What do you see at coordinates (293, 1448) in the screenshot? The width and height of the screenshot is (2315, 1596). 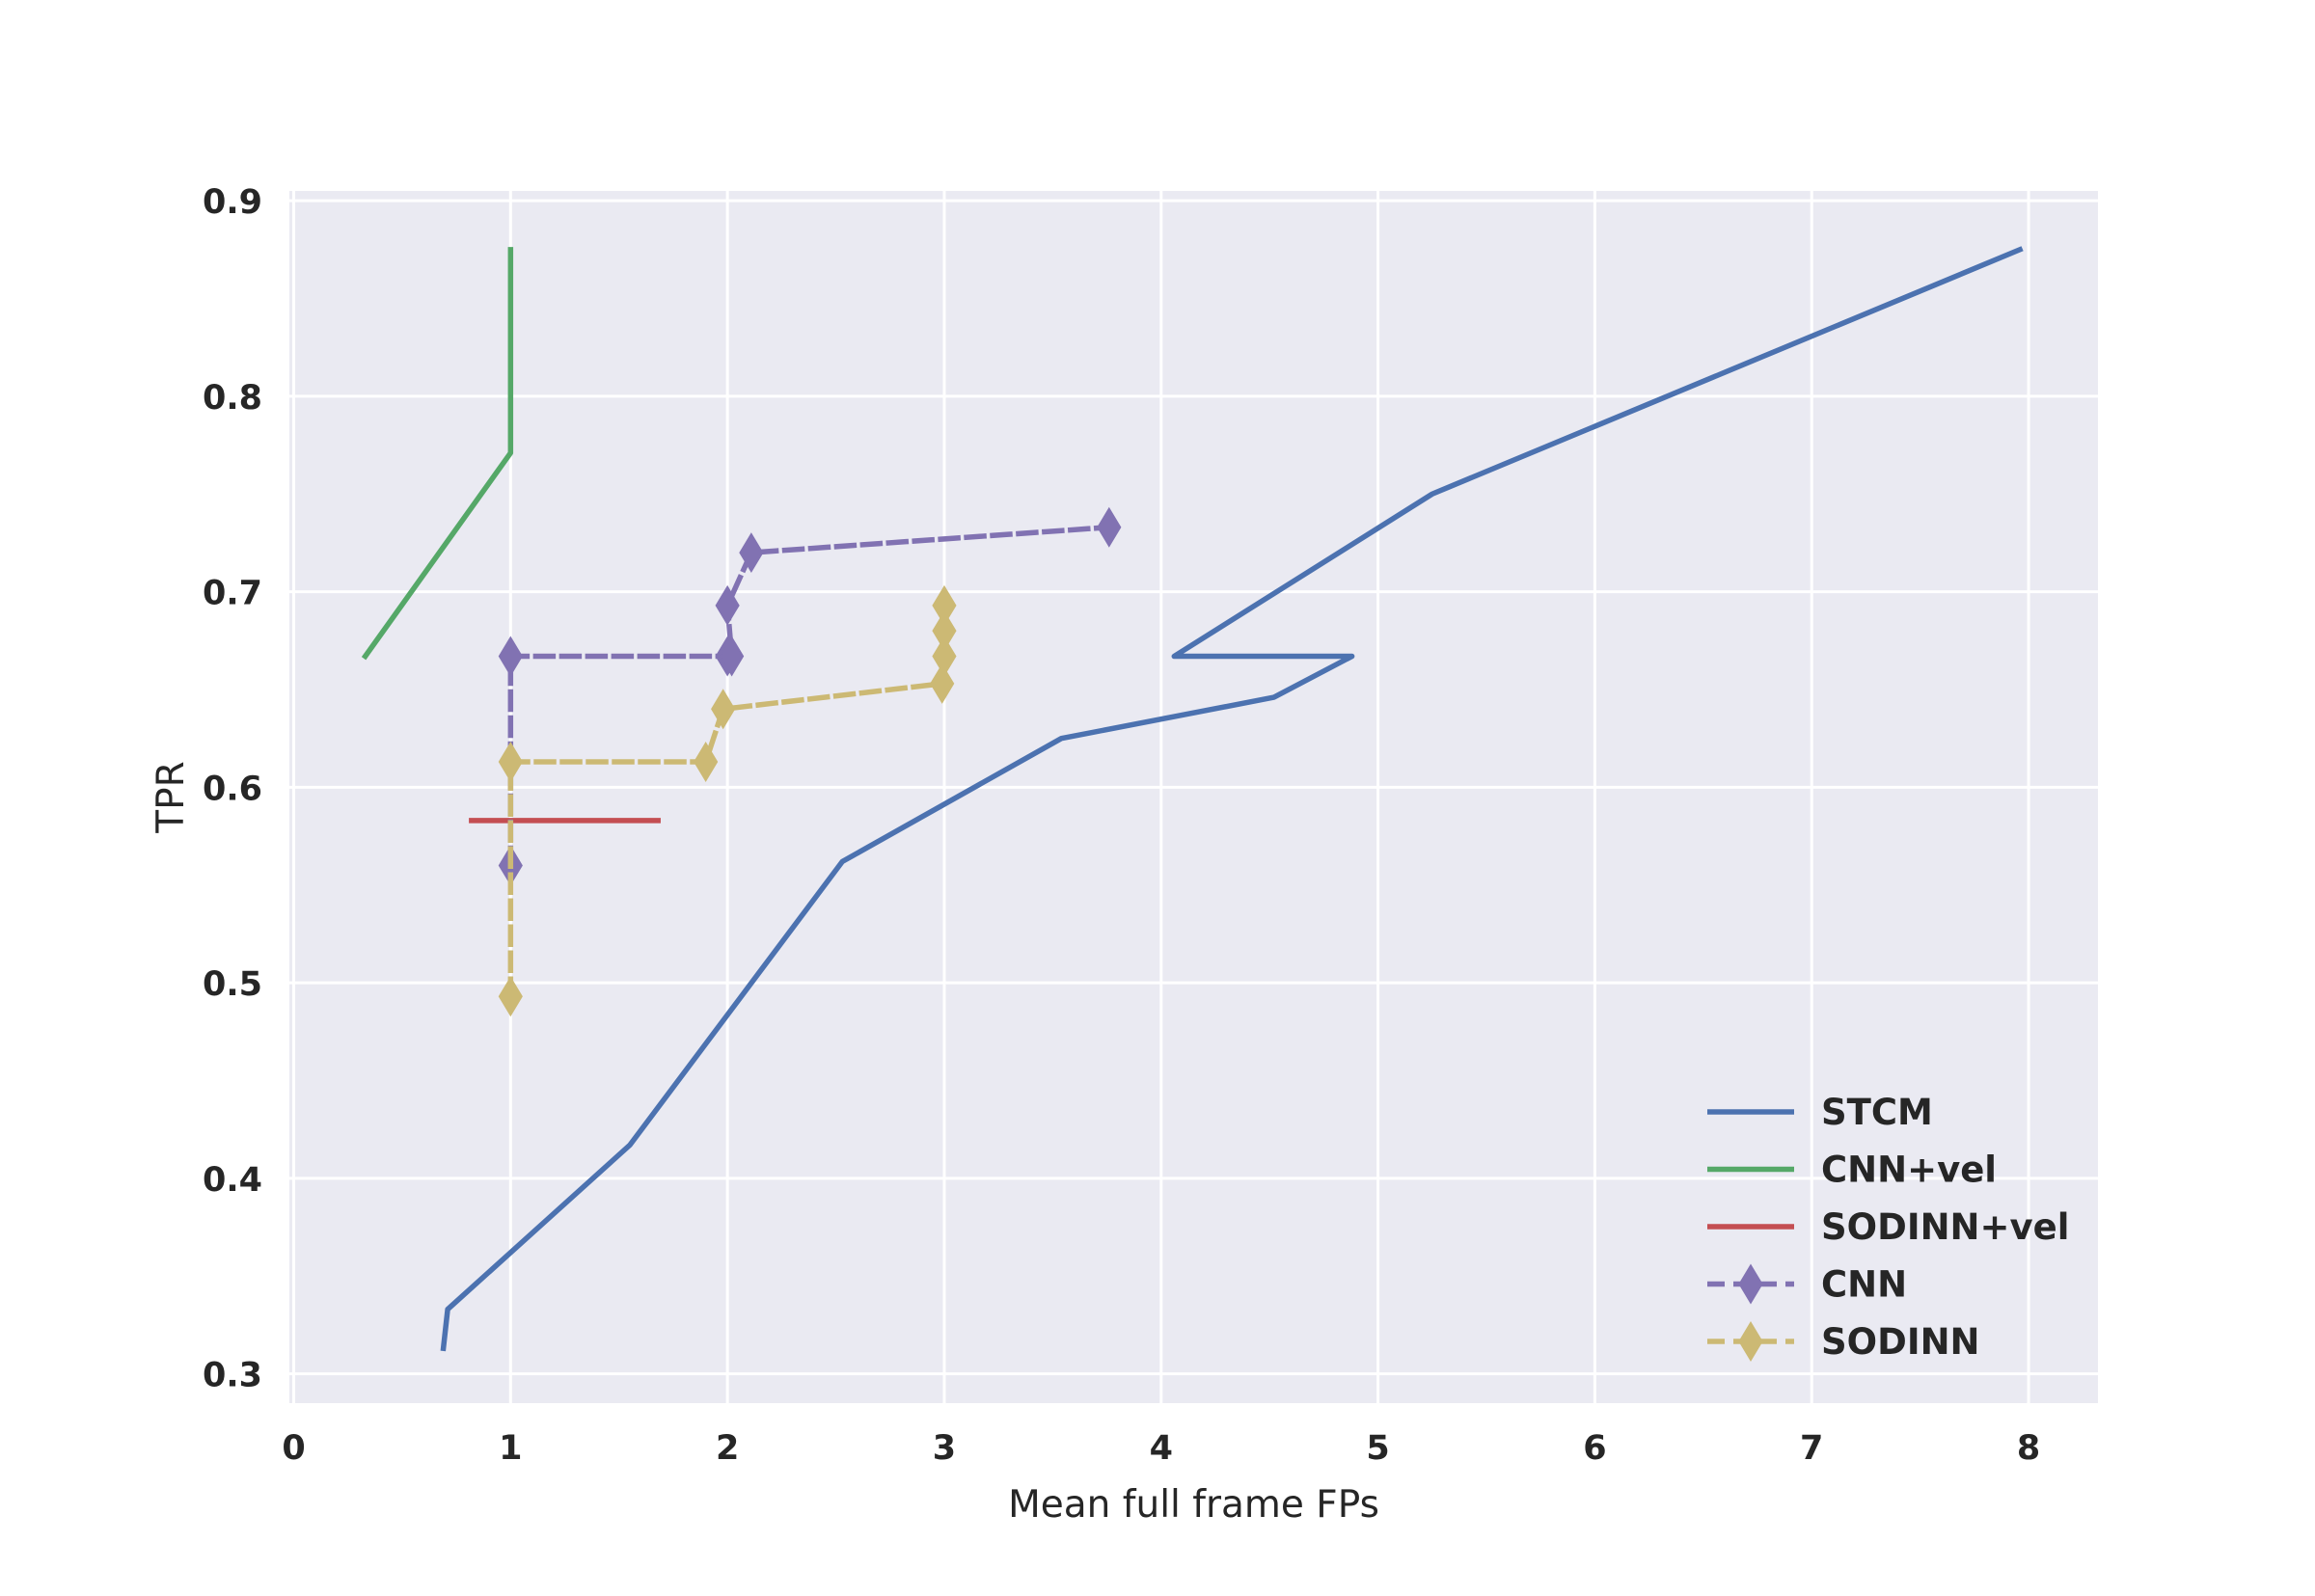 I see `x-tick-label: 0` at bounding box center [293, 1448].